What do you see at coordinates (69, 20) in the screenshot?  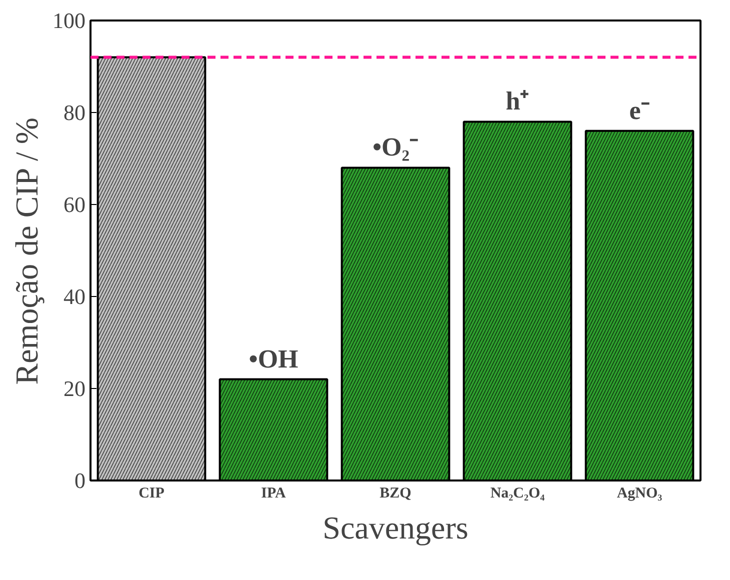 I see `y-tick-label: 100` at bounding box center [69, 20].